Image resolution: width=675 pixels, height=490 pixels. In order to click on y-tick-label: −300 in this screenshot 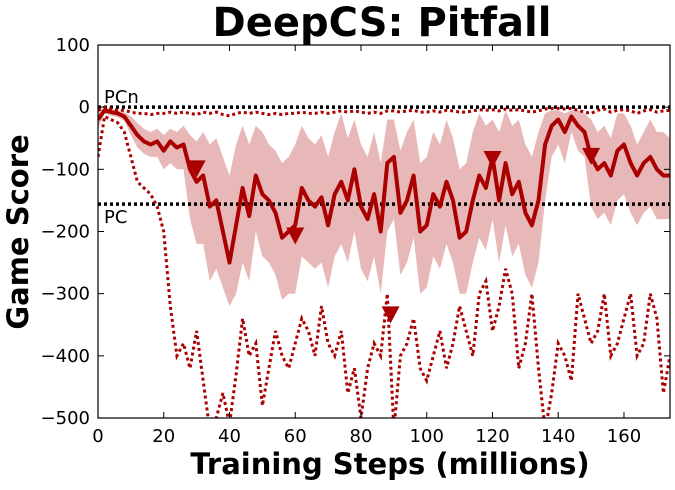, I will do `click(65, 294)`.